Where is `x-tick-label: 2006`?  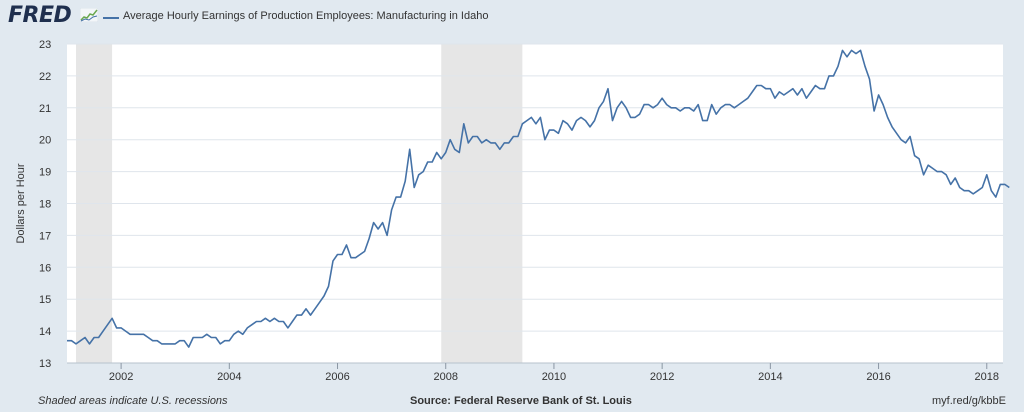
x-tick-label: 2006 is located at coordinates (337, 377).